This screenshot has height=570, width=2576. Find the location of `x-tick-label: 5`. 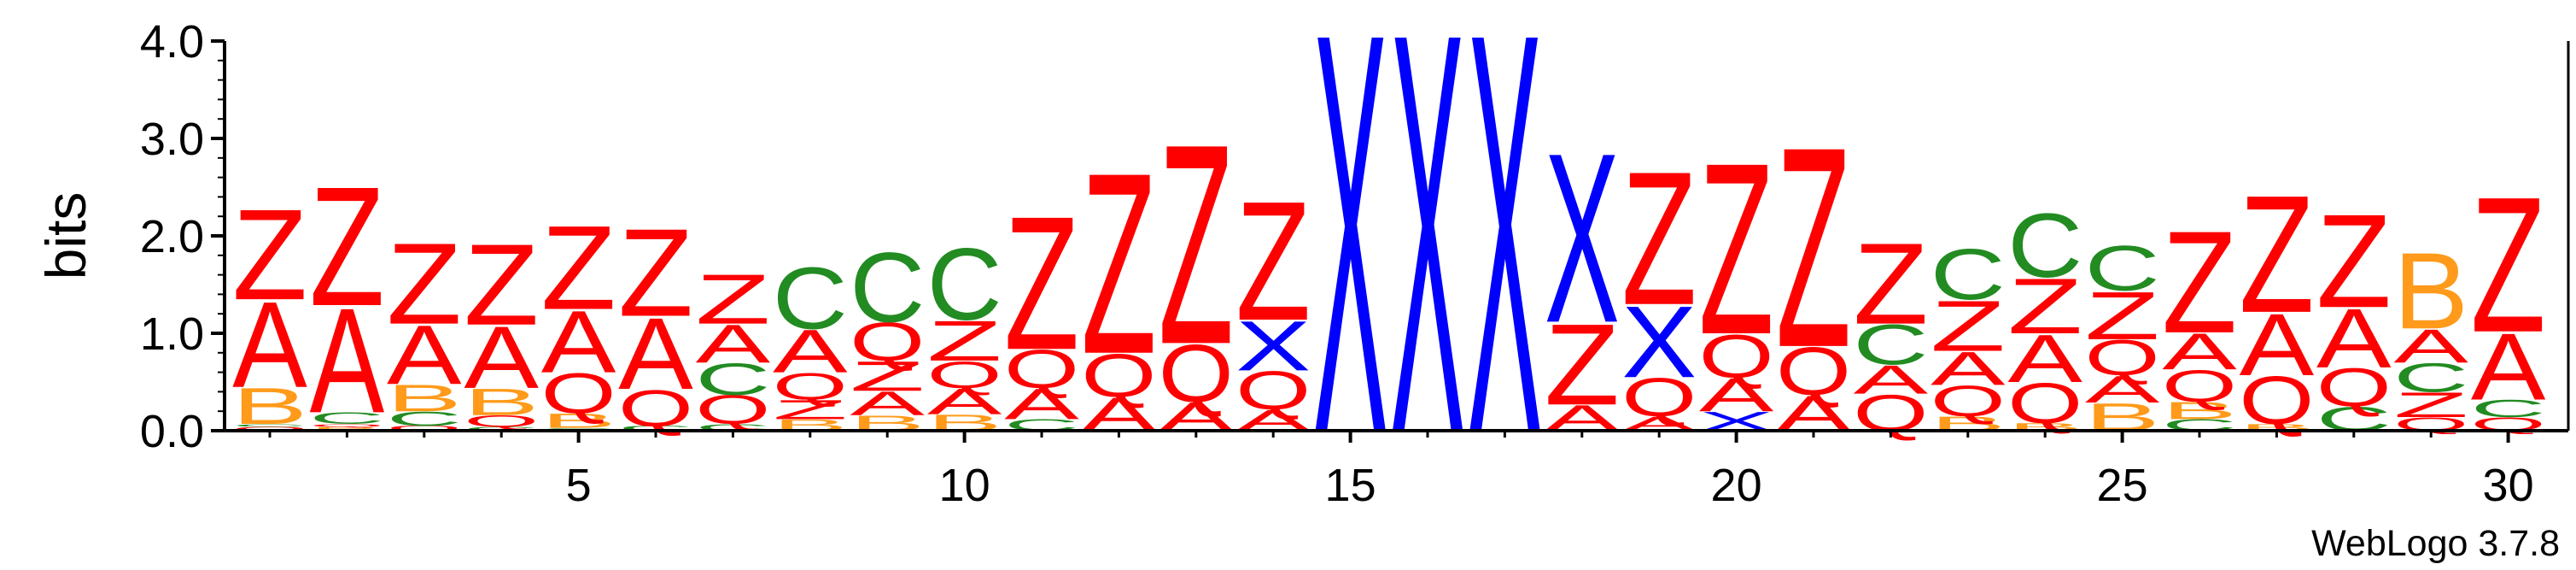

x-tick-label: 5 is located at coordinates (579, 486).